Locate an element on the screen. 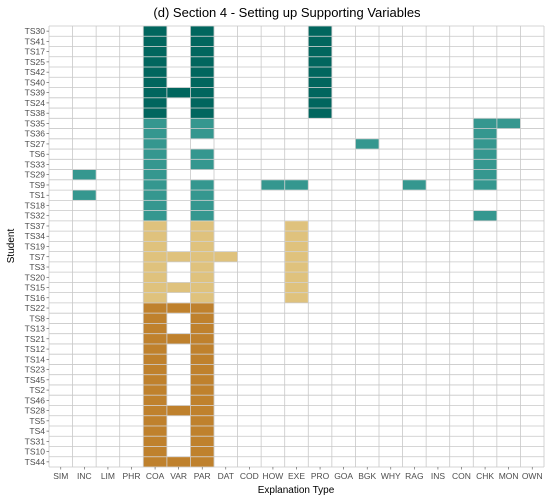  x-tick-label: GOA is located at coordinates (343, 476).